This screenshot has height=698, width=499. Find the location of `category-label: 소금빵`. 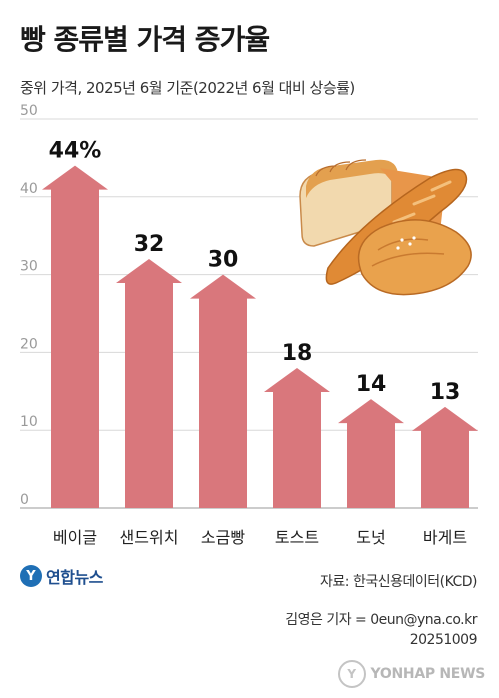

category-label: 소금빵 is located at coordinates (223, 537).